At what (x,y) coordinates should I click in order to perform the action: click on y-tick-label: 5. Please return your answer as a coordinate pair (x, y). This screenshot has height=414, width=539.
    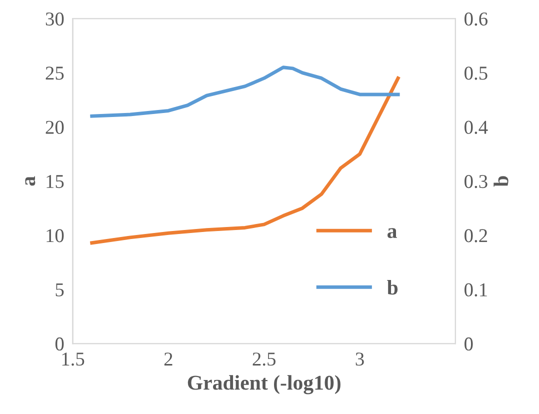
    Looking at the image, I should click on (60, 289).